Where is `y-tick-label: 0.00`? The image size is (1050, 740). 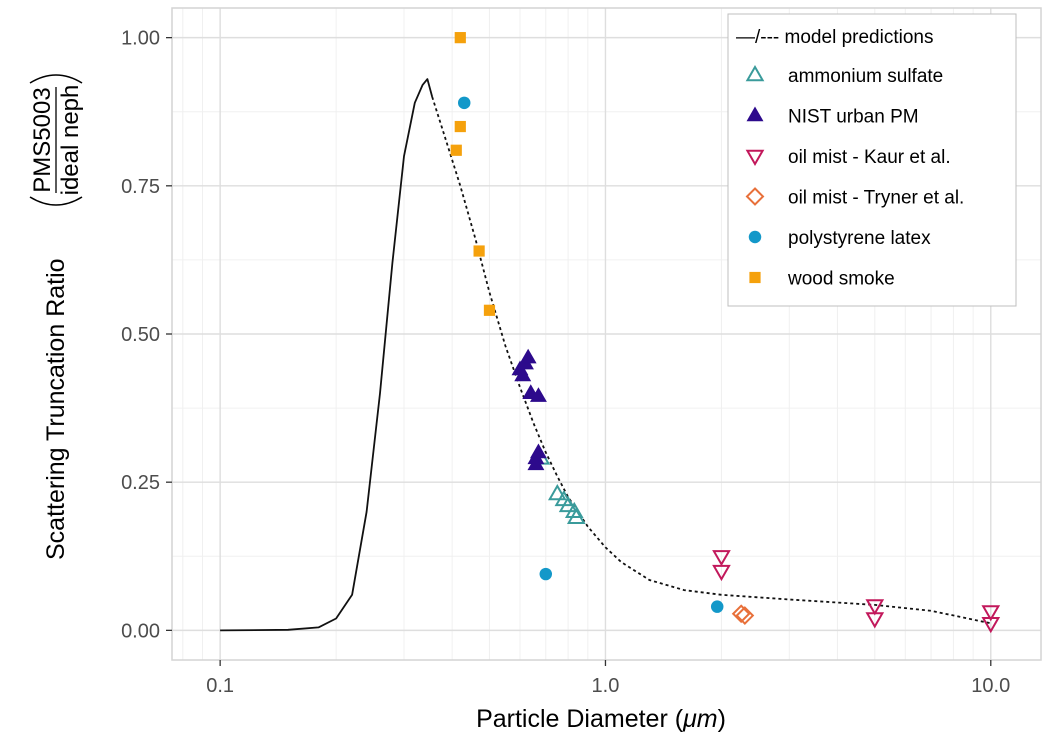
y-tick-label: 0.00 is located at coordinates (140, 631).